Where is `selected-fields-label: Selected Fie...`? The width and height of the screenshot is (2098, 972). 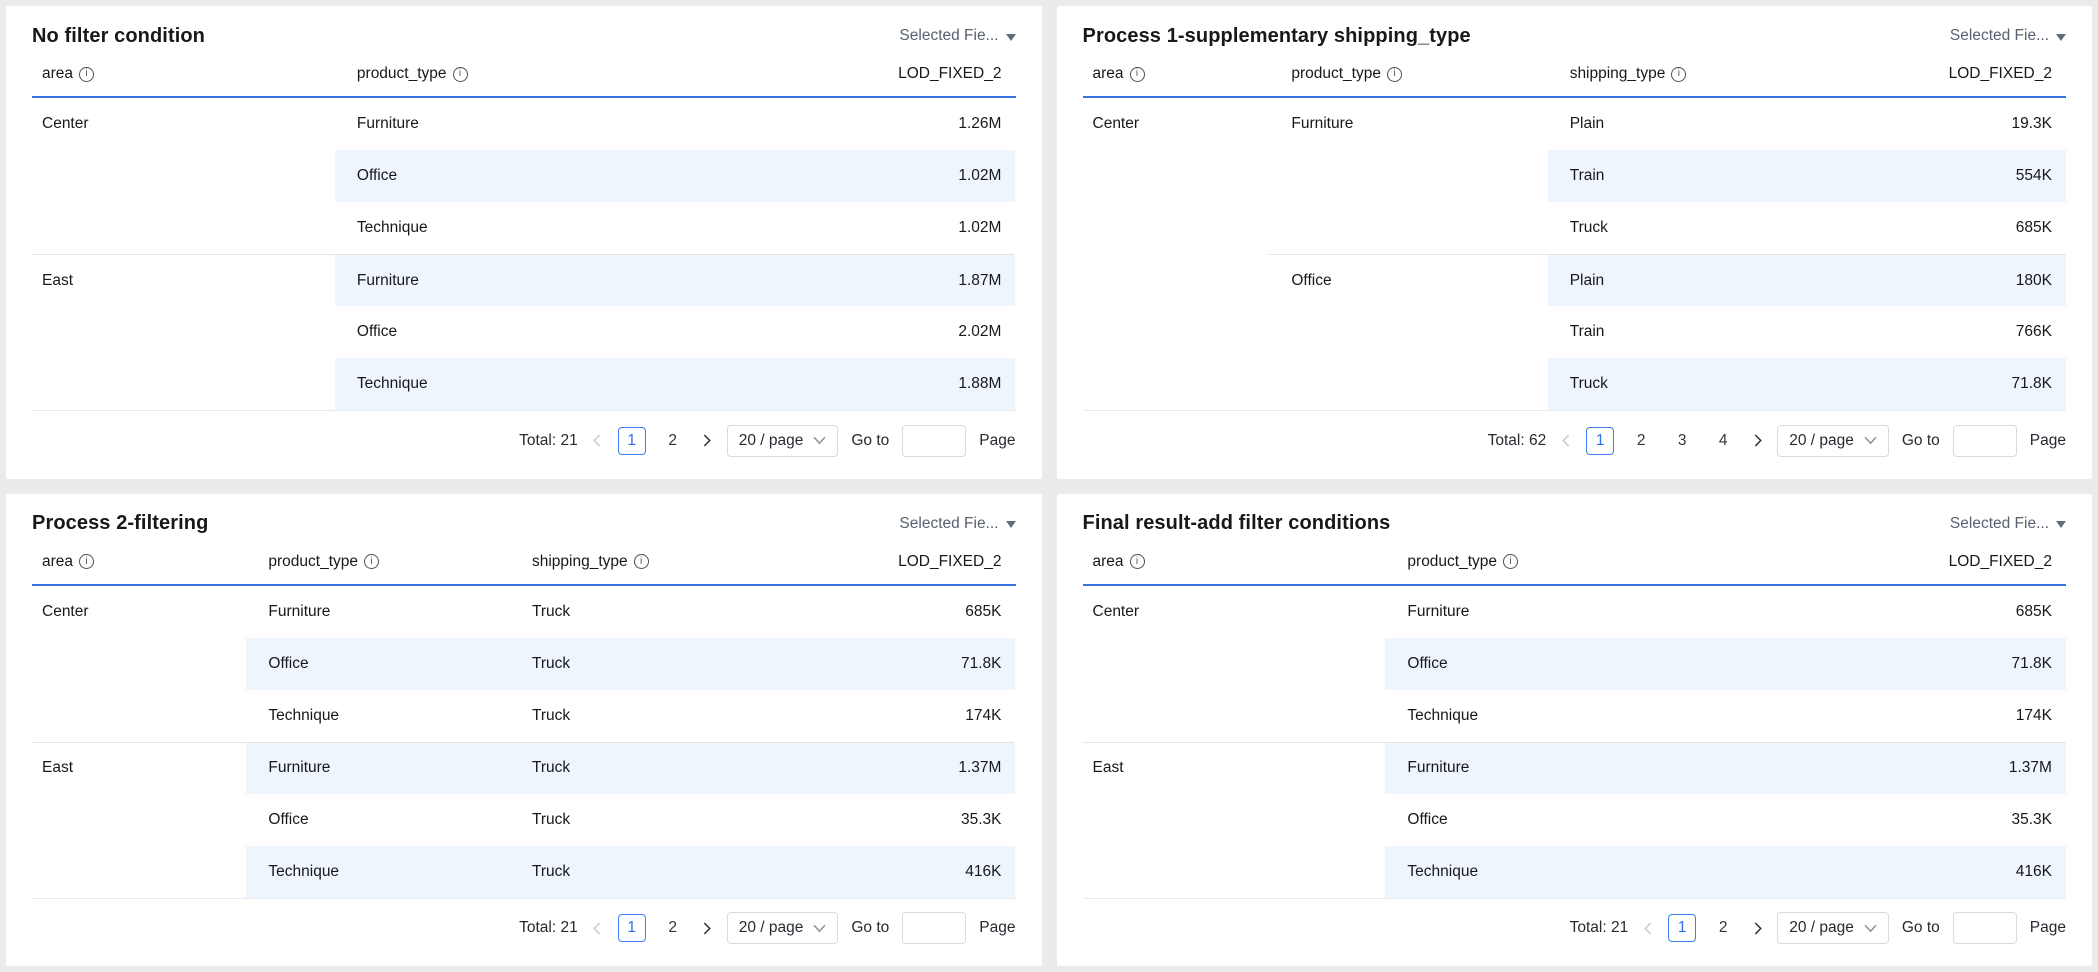 selected-fields-label: Selected Fie... is located at coordinates (949, 35).